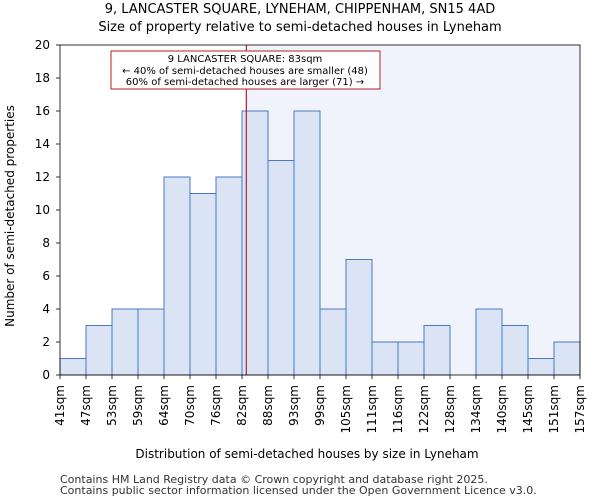 The width and height of the screenshot is (600, 500). What do you see at coordinates (489, 342) in the screenshot?
I see `bar-134sqm` at bounding box center [489, 342].